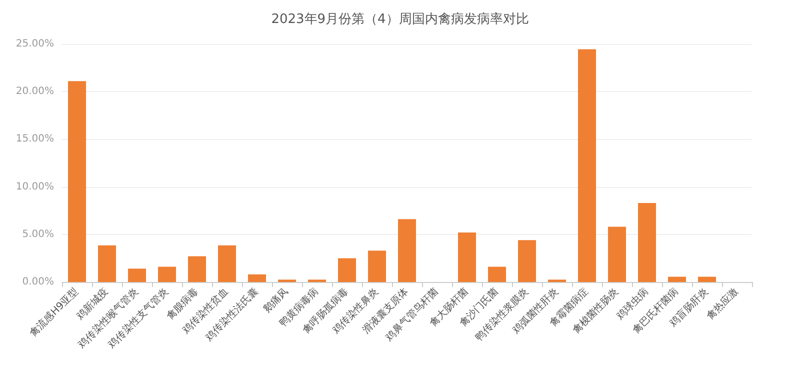 Image resolution: width=800 pixels, height=373 pixels. What do you see at coordinates (35, 44) in the screenshot?
I see `y-tick-label: 25.00%` at bounding box center [35, 44].